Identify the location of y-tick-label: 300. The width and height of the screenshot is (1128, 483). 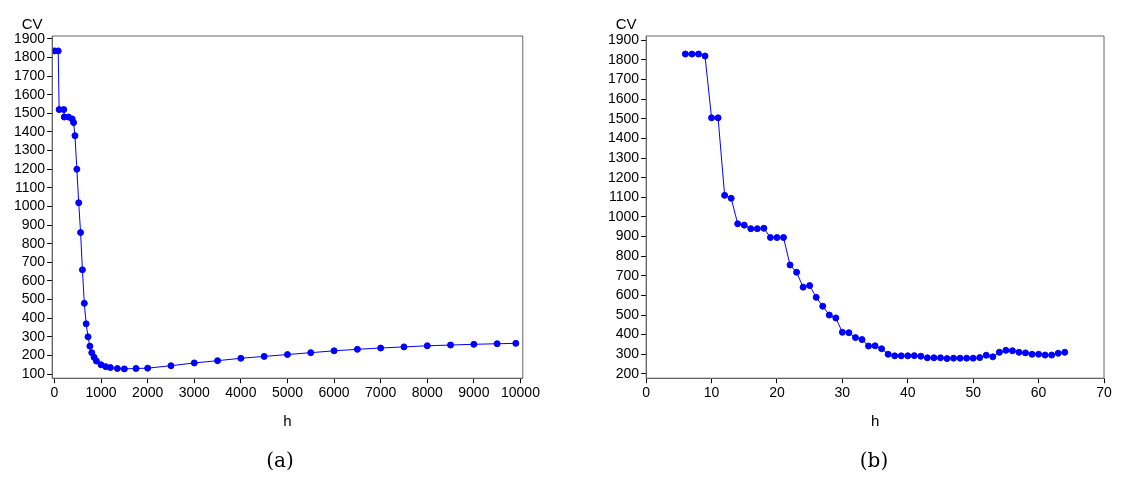
(33, 335).